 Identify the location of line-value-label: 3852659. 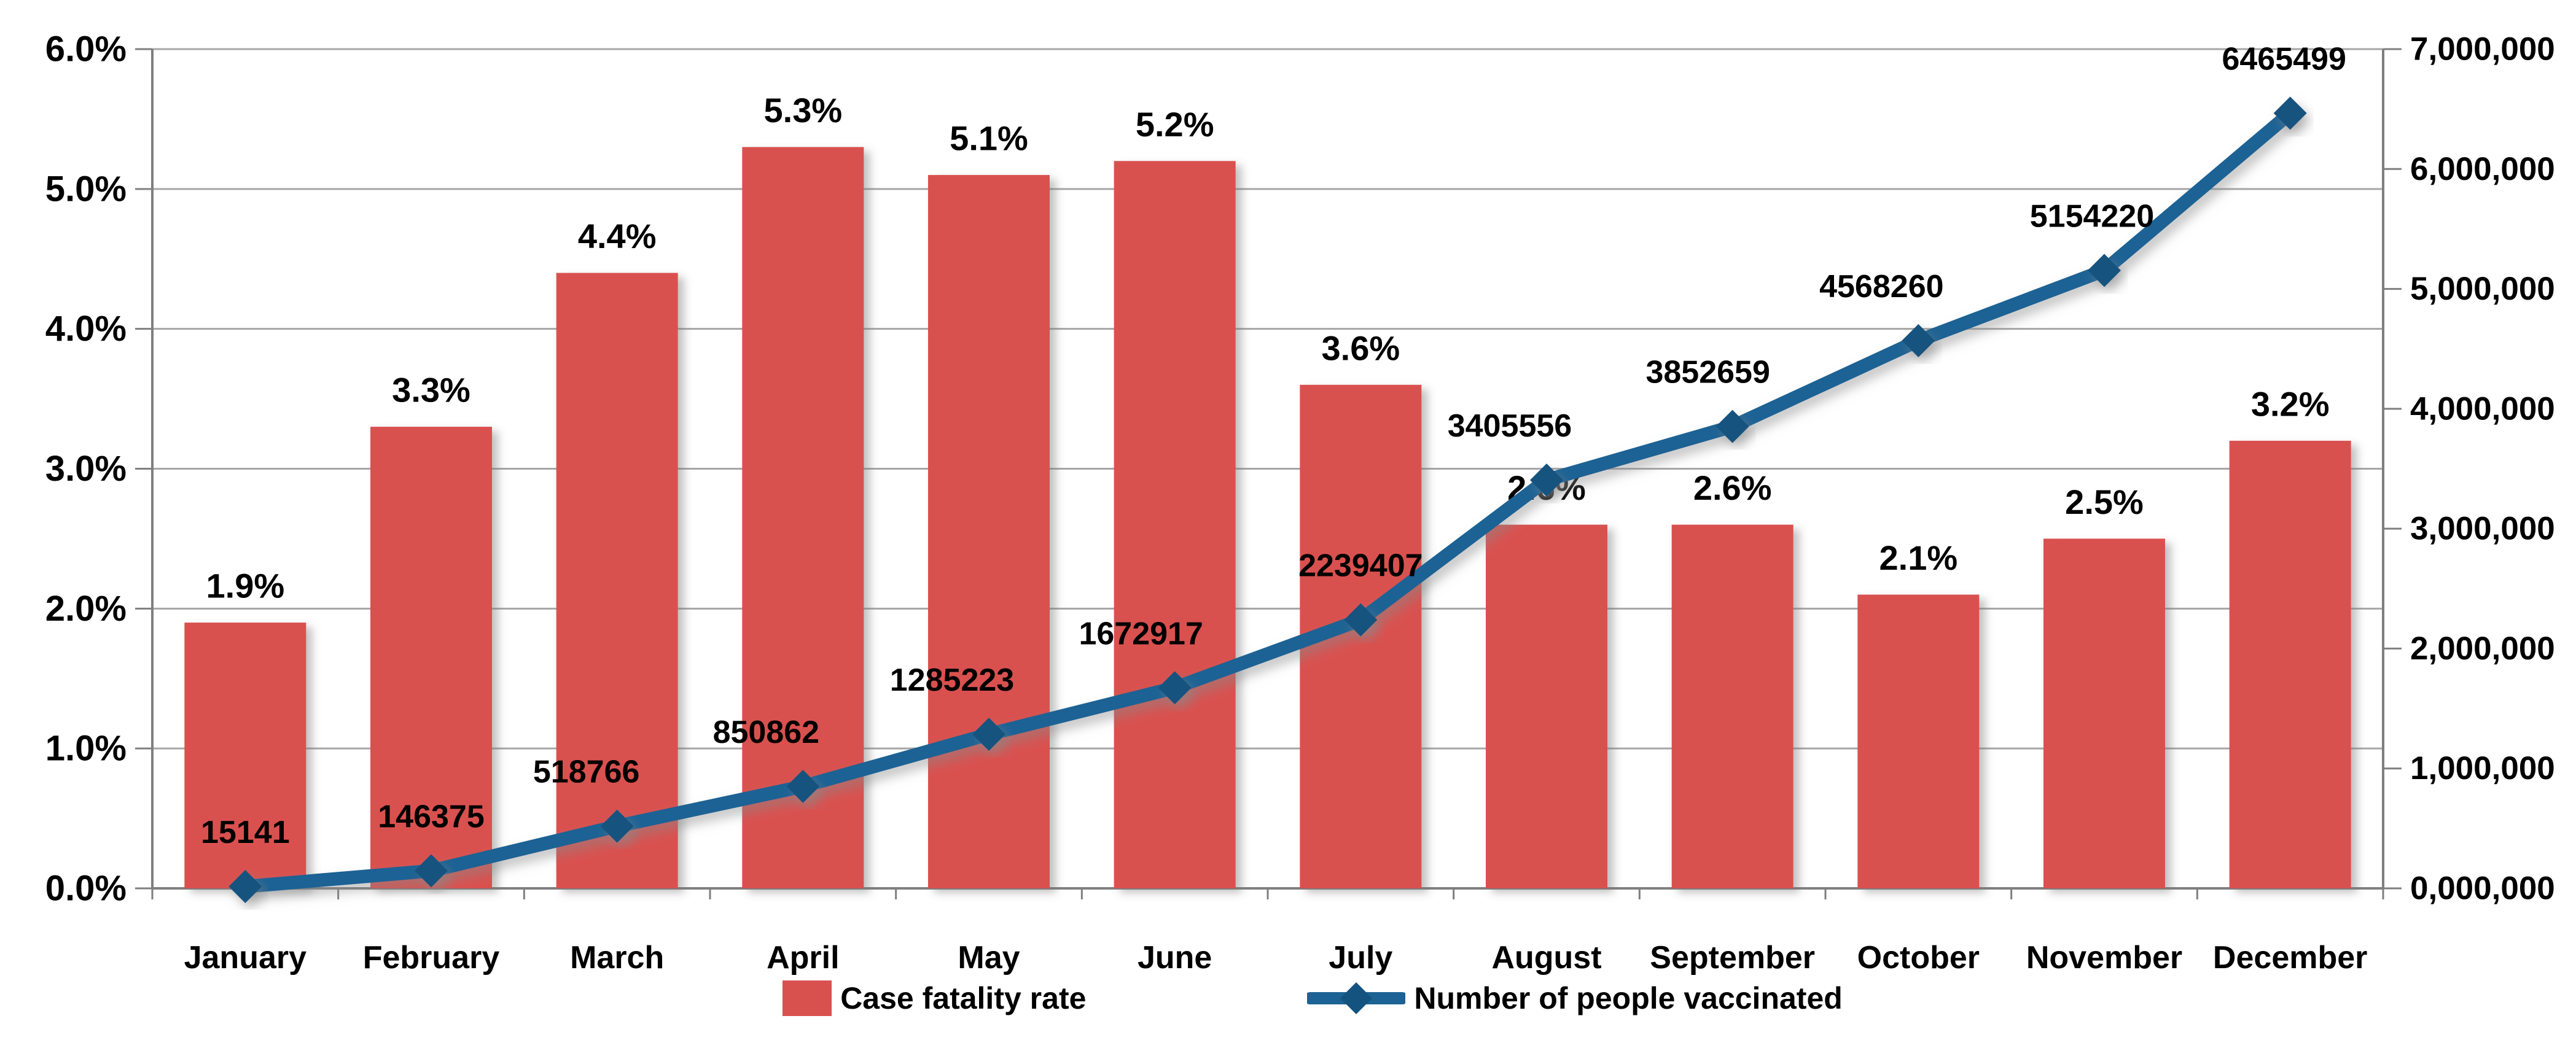
(1707, 372).